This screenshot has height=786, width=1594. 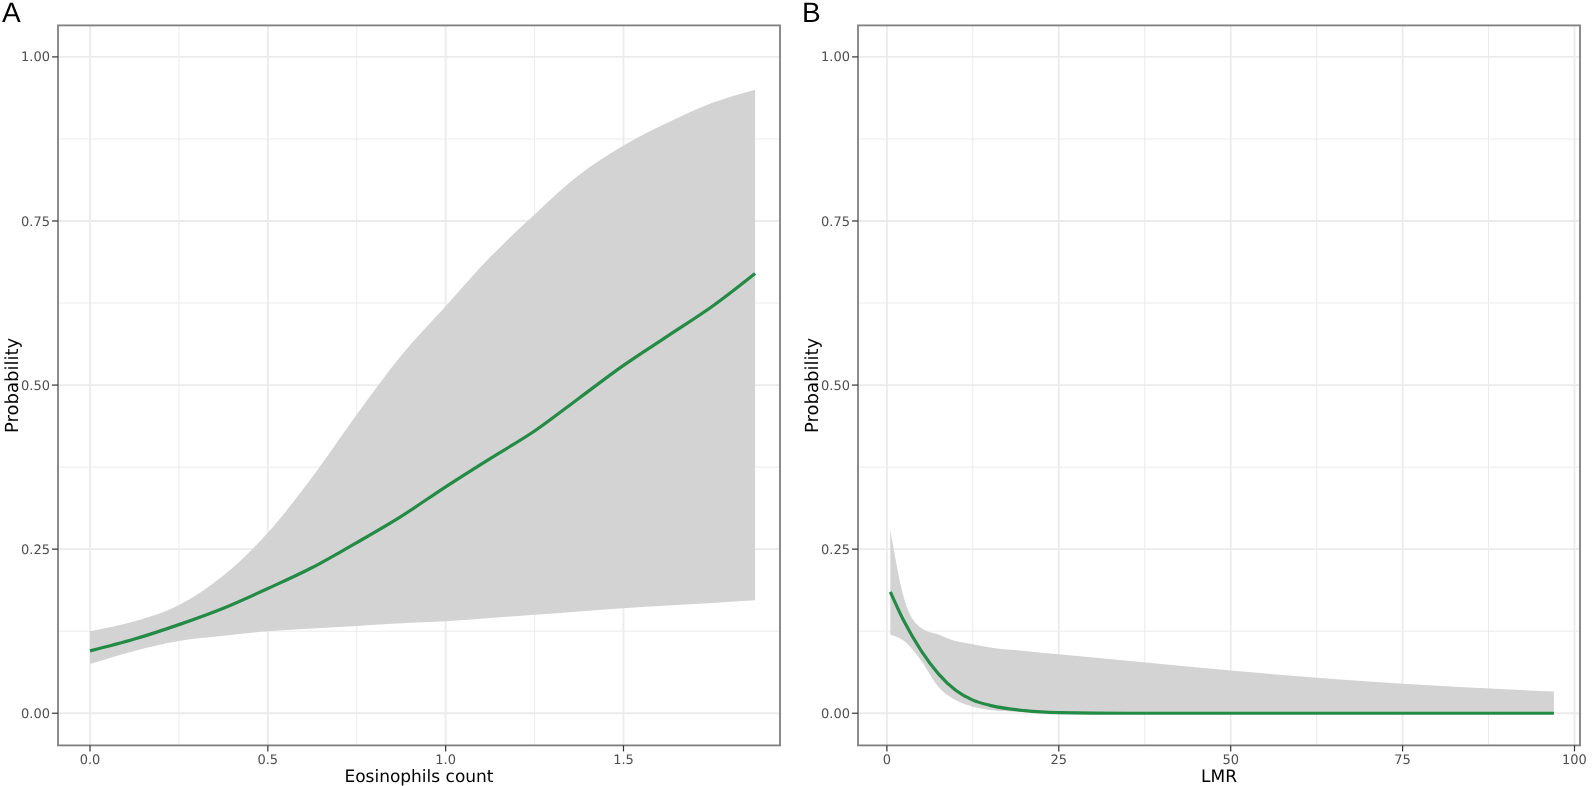 What do you see at coordinates (12, 14) in the screenshot?
I see `chart-title: A` at bounding box center [12, 14].